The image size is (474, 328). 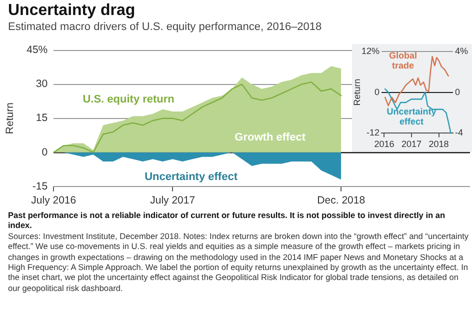 I want to click on y-tick-label: 15, so click(x=42, y=118).